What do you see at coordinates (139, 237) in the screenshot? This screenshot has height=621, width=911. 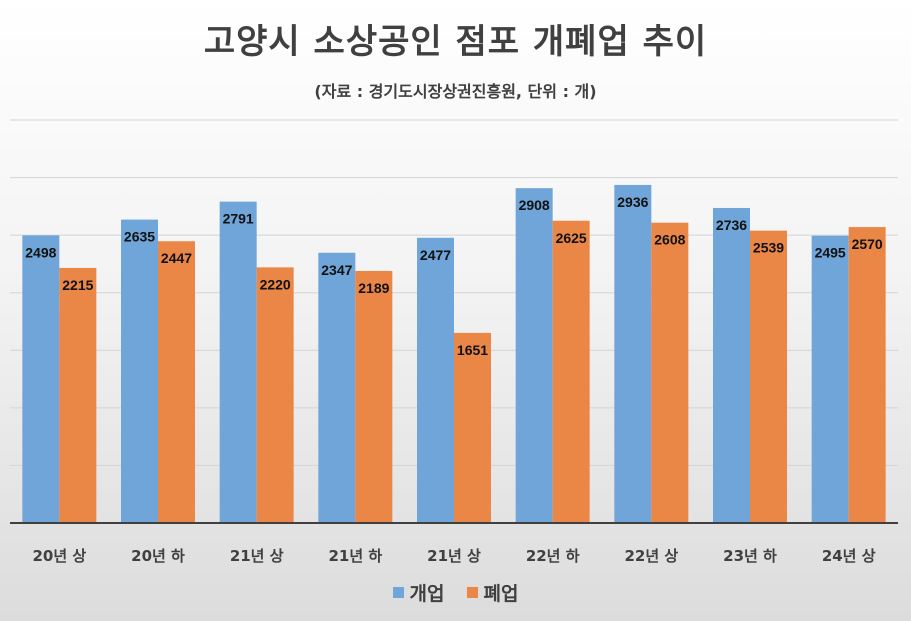 I see `data-label: 2635` at bounding box center [139, 237].